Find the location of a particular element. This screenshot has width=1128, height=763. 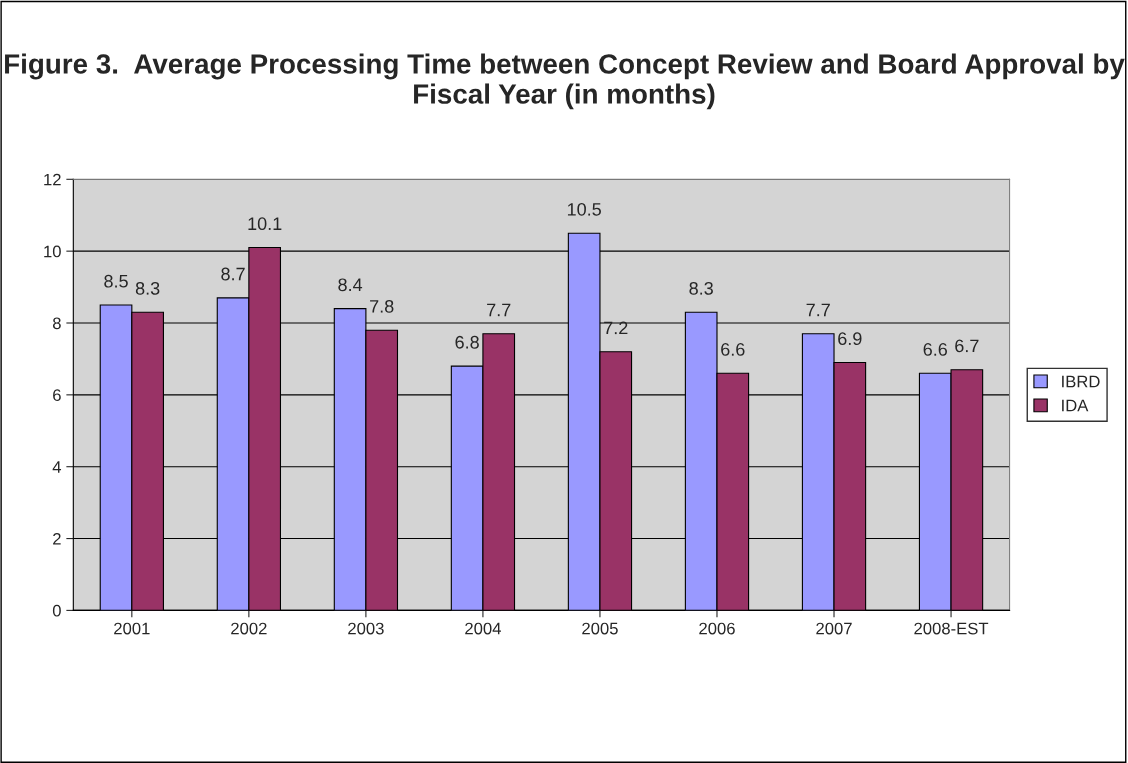

x-tick-label: 2005 is located at coordinates (600, 628).